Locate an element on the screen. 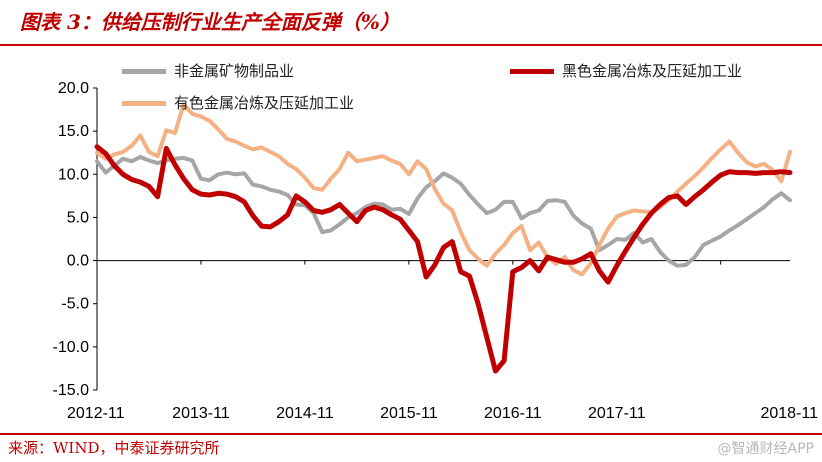  legend-label: 非金属矿物制品业 is located at coordinates (234, 71).